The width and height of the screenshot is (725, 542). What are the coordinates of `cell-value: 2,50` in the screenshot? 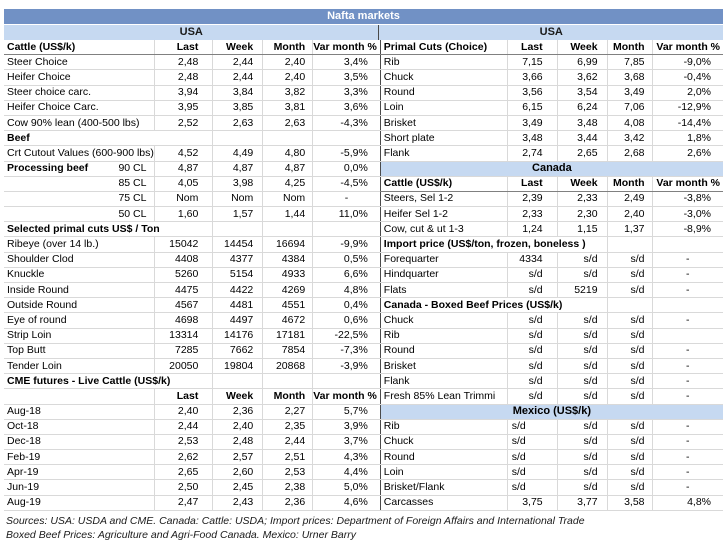 It's located at (184, 487).